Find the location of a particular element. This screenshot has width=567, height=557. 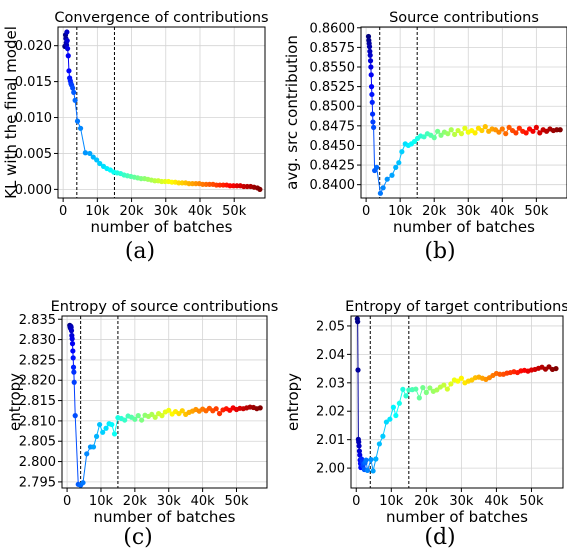

x-tick-label: 50k is located at coordinates (236, 501).